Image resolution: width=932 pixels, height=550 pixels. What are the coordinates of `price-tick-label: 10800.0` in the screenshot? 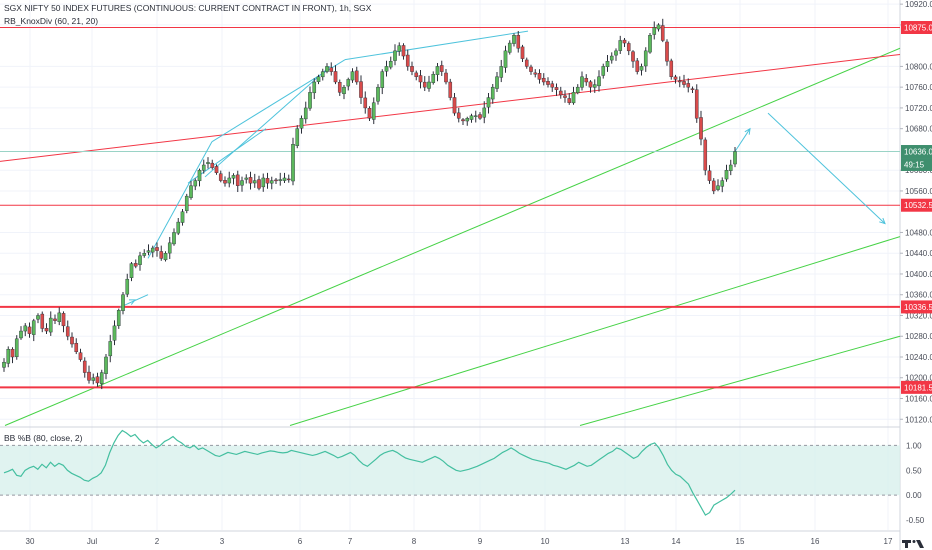 It's located at (918, 66).